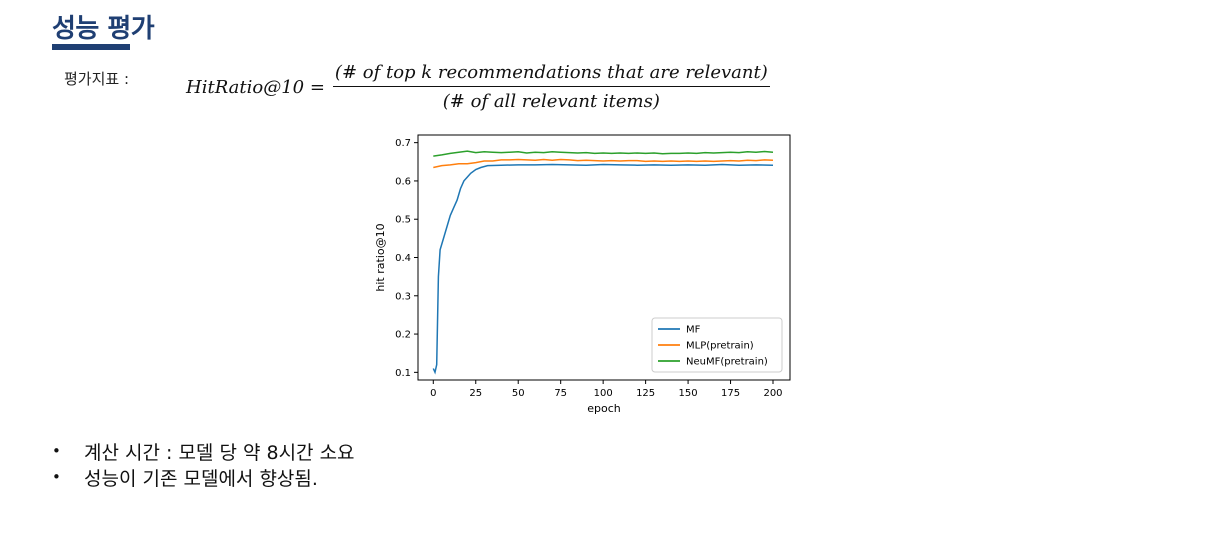 The image size is (1224, 535). What do you see at coordinates (103, 29) in the screenshot?
I see `page-title: 성능 평가` at bounding box center [103, 29].